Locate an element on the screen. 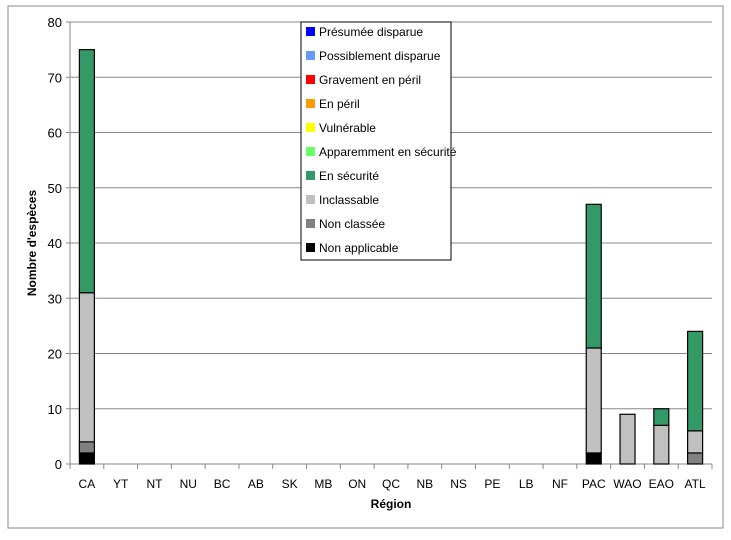 Image resolution: width=731 pixels, height=540 pixels. legend-label: Présumée disparue is located at coordinates (371, 32).